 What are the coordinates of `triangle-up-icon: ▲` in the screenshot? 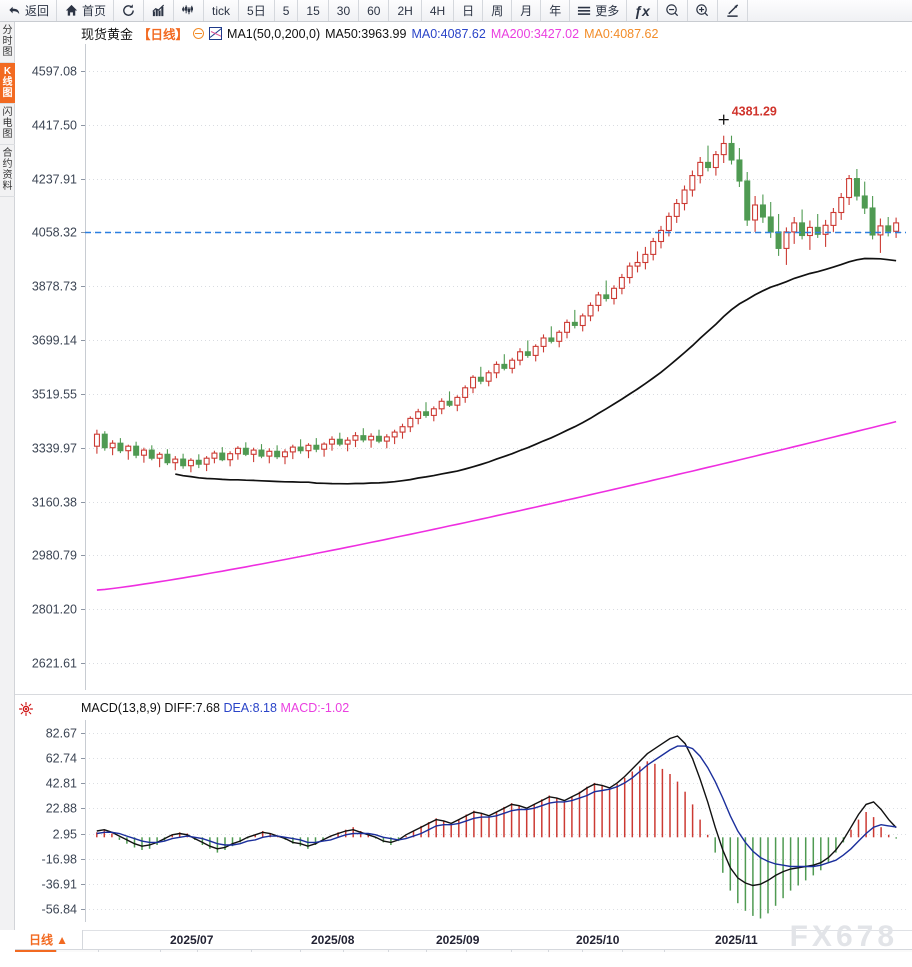 It's located at (62, 939).